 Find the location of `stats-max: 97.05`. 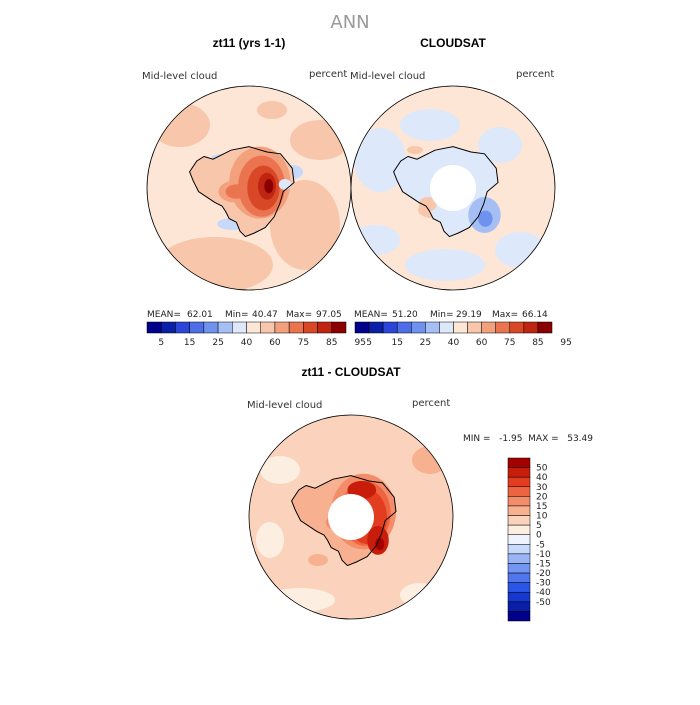

stats-max: 97.05 is located at coordinates (329, 315).